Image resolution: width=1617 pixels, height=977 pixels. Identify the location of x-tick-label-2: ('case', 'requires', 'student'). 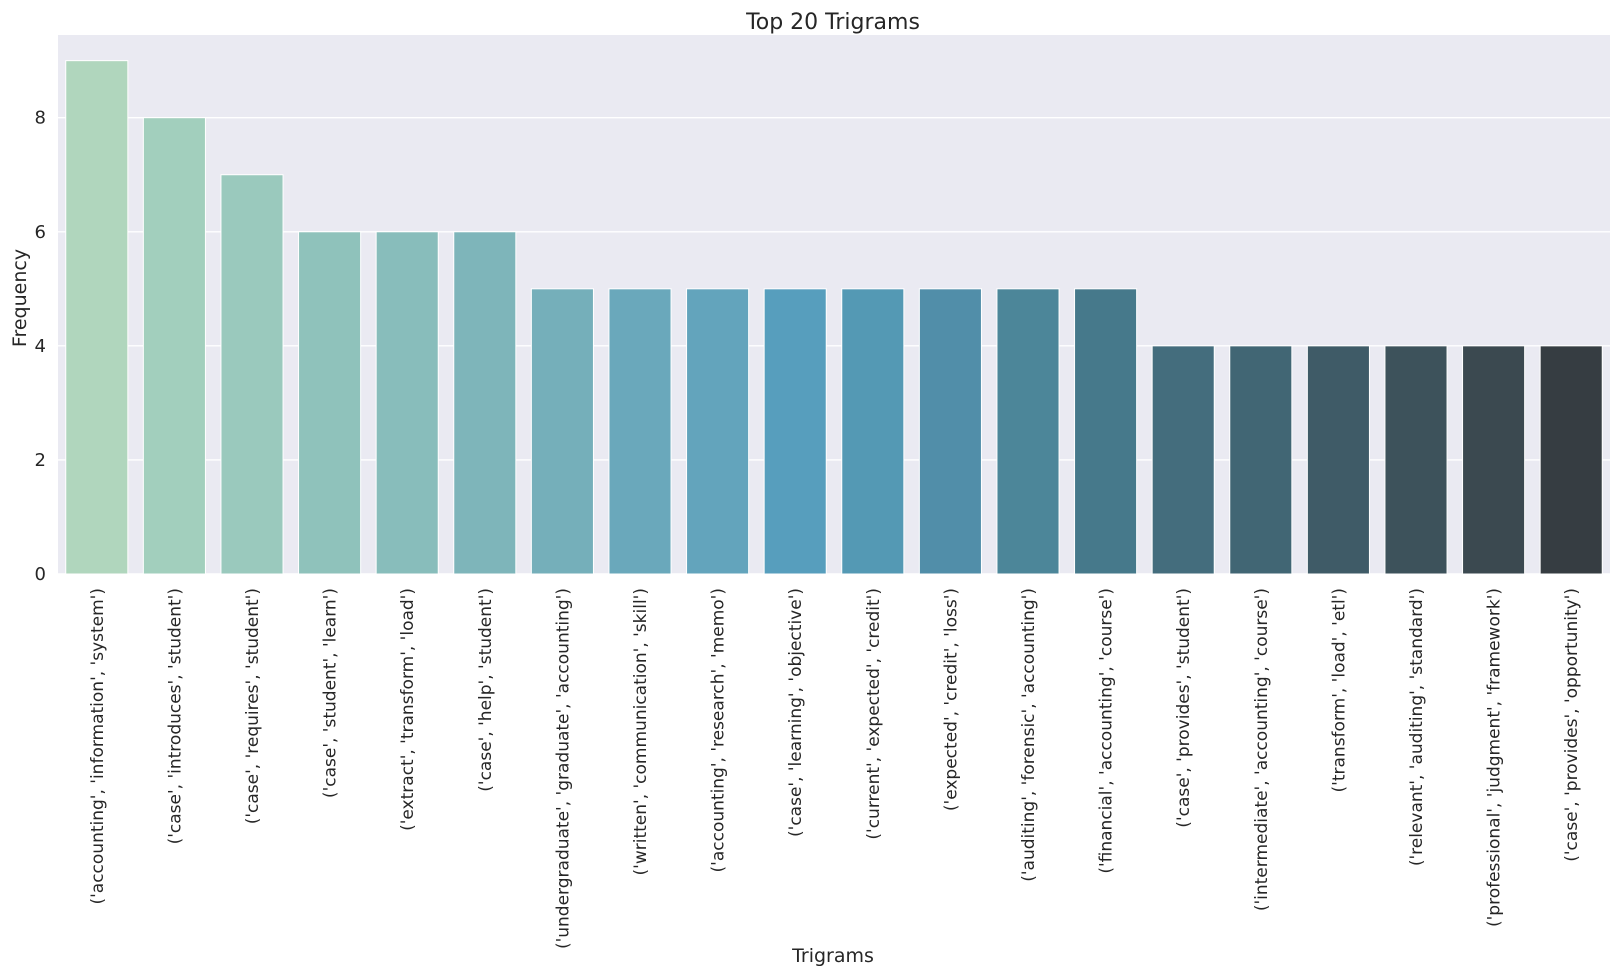
(253, 706).